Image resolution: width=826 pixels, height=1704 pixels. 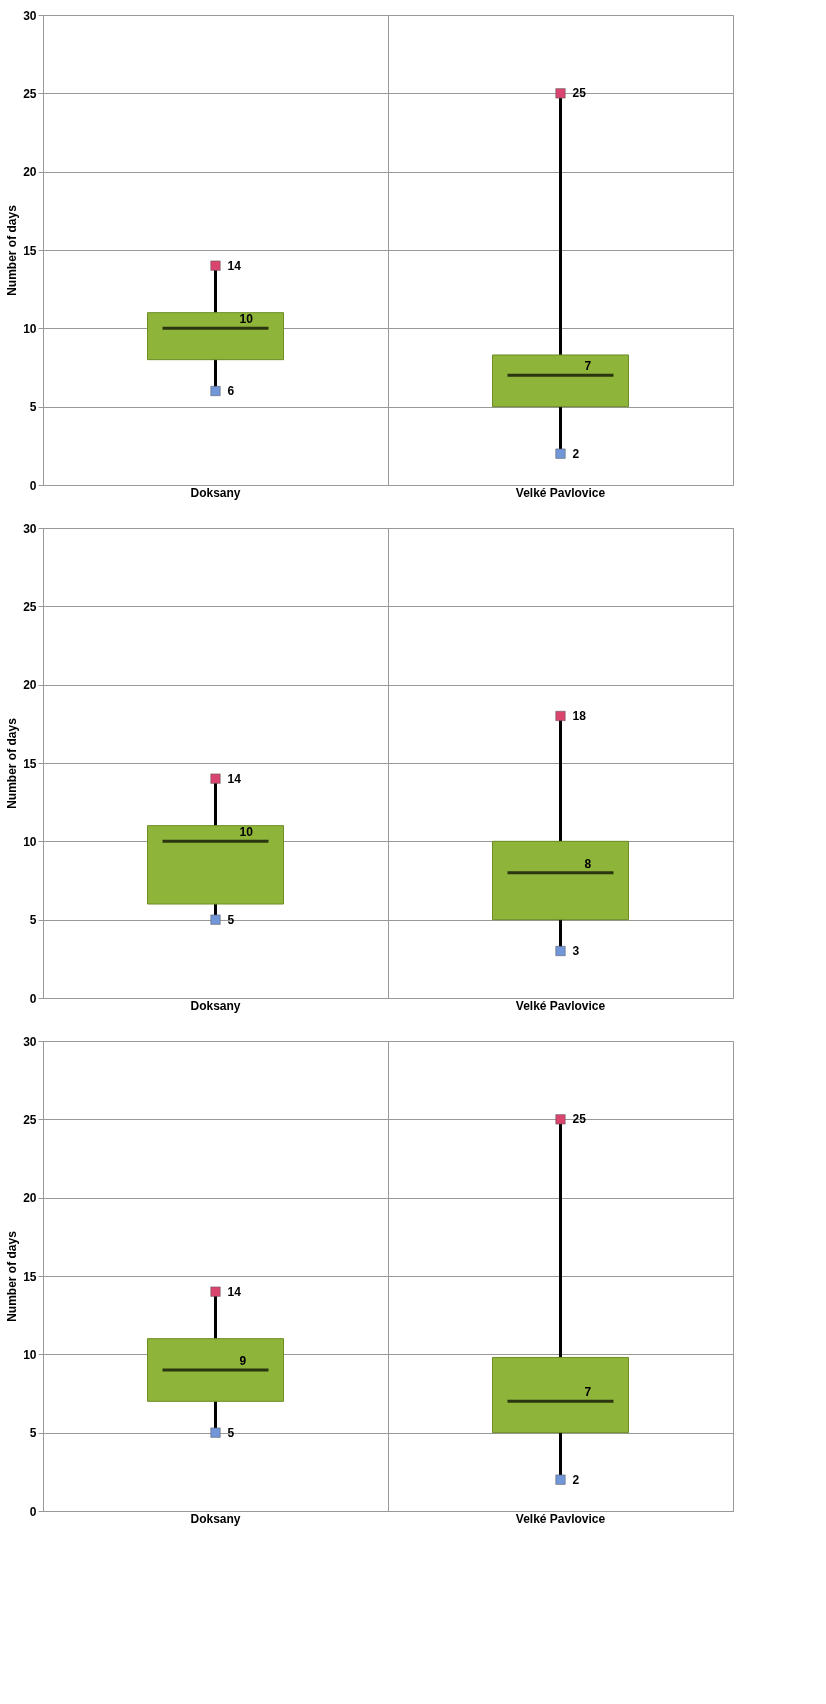 What do you see at coordinates (243, 1361) in the screenshot?
I see `annotation: 9` at bounding box center [243, 1361].